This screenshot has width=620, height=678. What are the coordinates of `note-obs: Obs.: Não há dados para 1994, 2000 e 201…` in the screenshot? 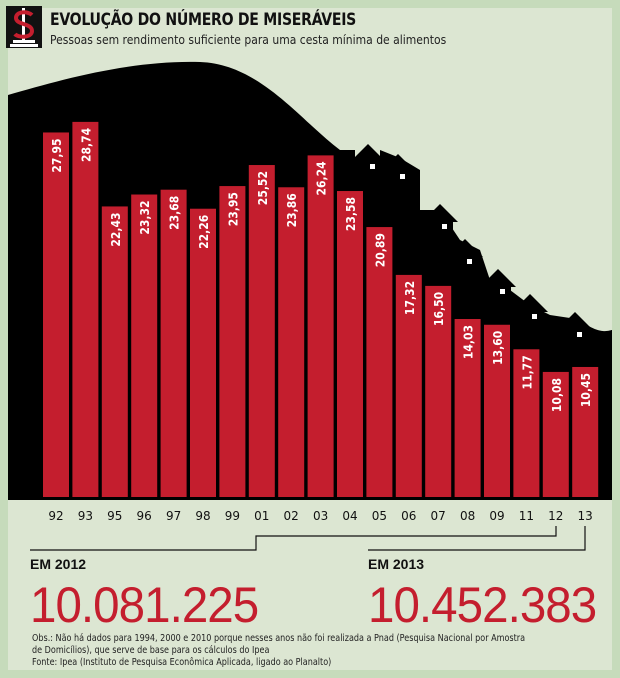 It's located at (279, 638).